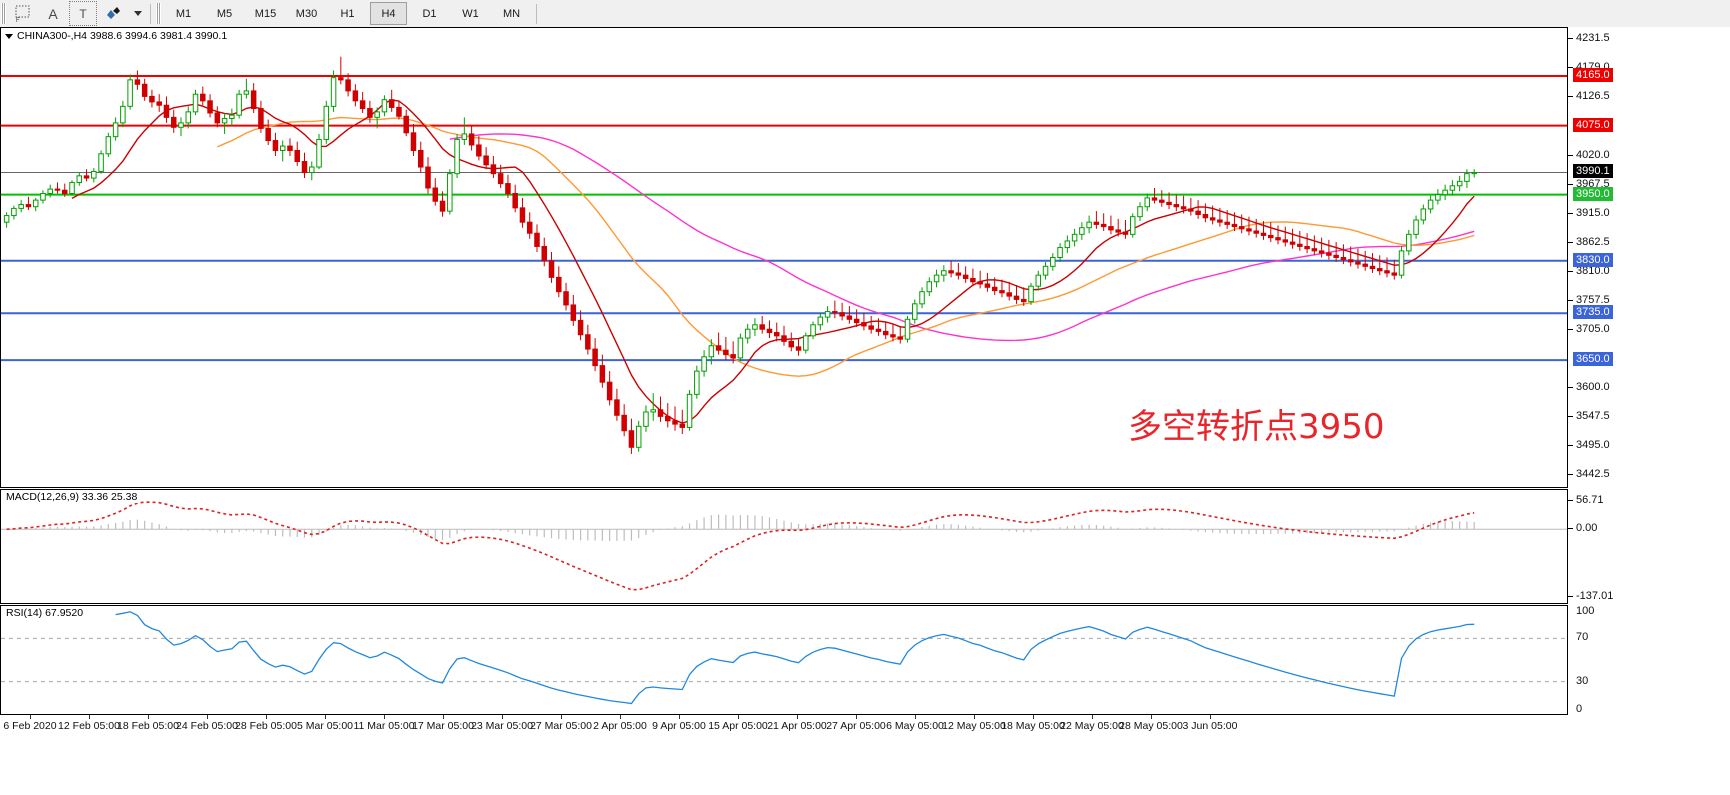 Image resolution: width=1730 pixels, height=795 pixels. What do you see at coordinates (18, 20) in the screenshot?
I see `svg-text: F` at bounding box center [18, 20].